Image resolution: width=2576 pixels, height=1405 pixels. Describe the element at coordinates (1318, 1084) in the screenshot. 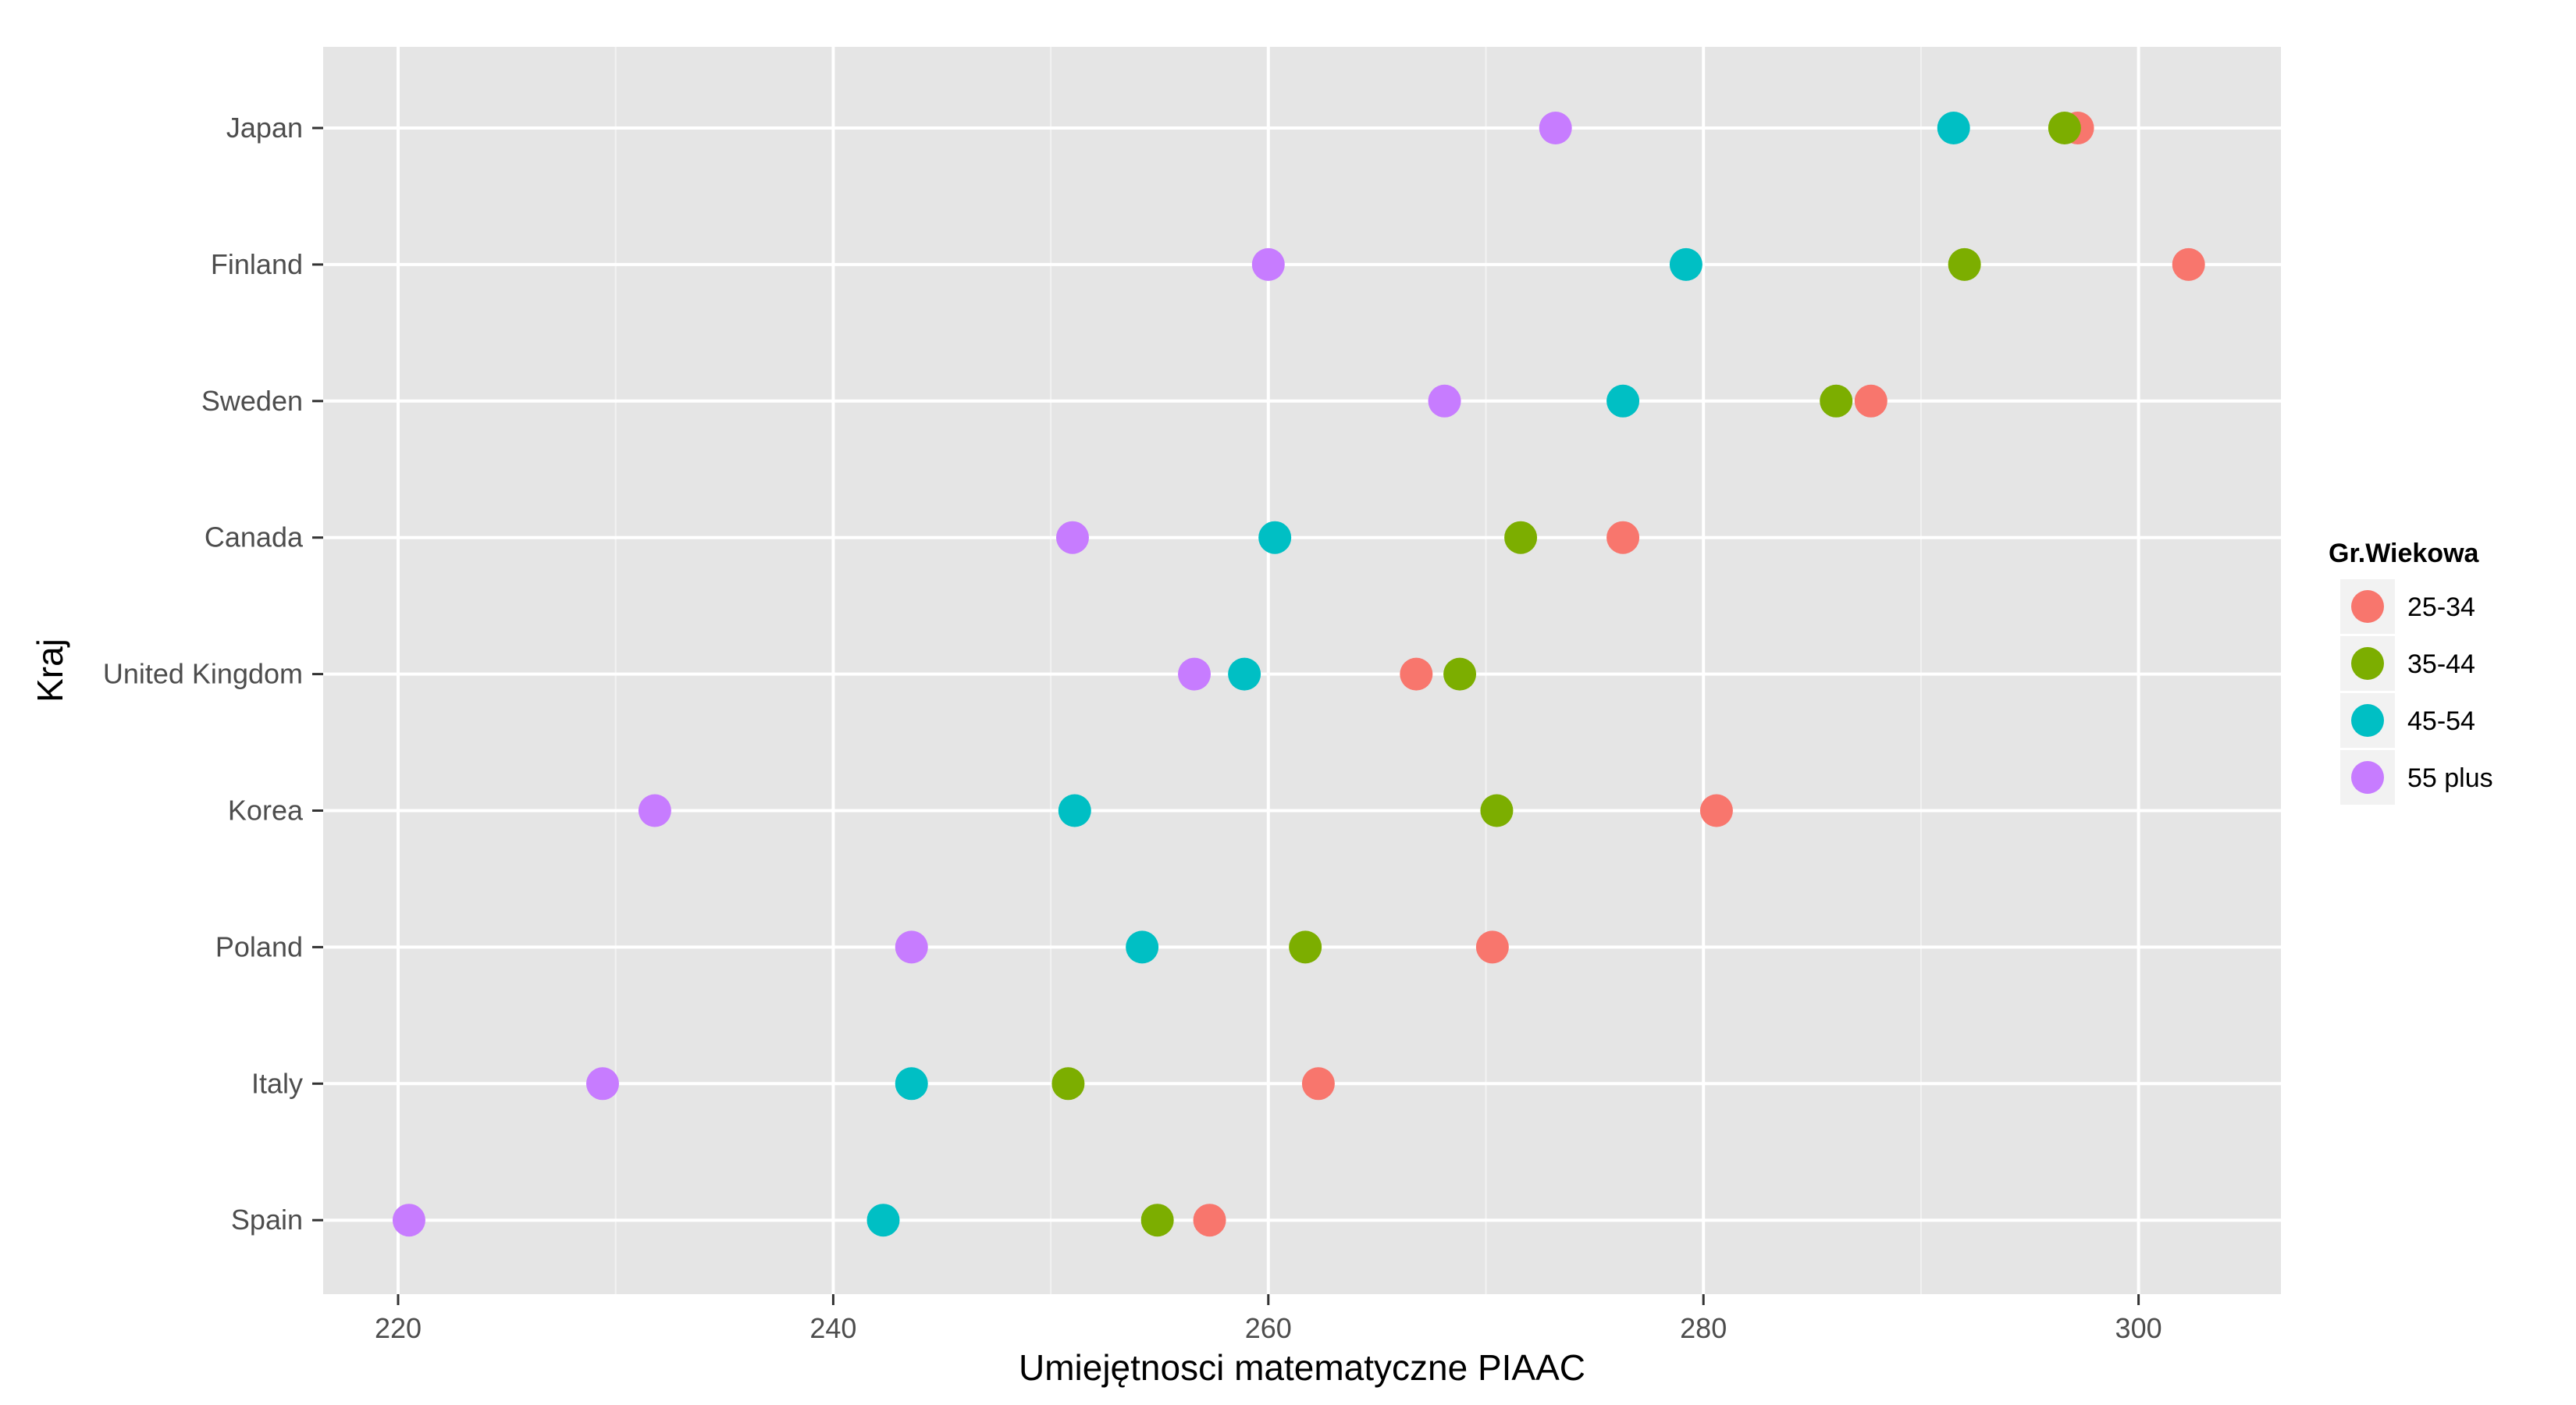

I see `data-point-25-34: Italy — 25-34: 262.3` at that location.